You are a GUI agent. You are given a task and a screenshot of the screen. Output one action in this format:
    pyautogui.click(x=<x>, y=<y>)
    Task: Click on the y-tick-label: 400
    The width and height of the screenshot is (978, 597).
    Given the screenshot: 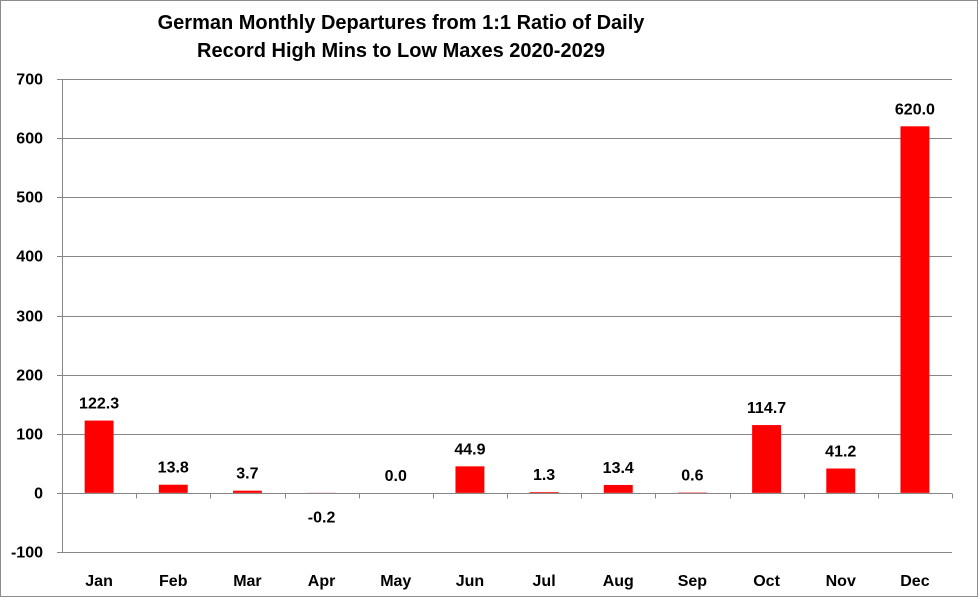 What is the action you would take?
    pyautogui.click(x=29, y=257)
    